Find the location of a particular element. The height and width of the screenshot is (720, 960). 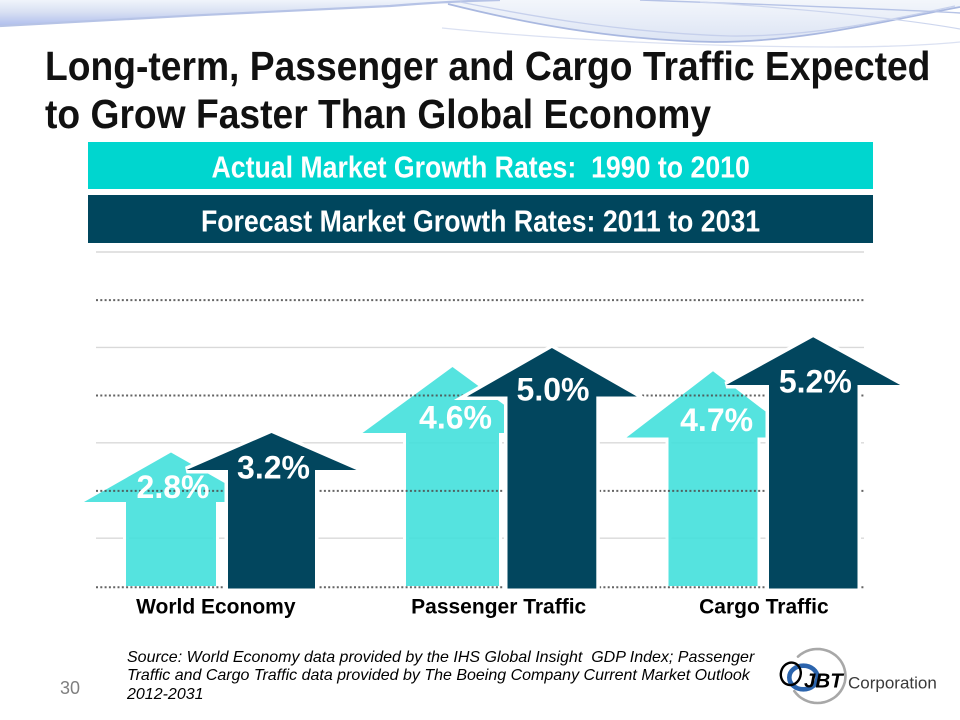

svg-text: Corporation is located at coordinates (892, 682).